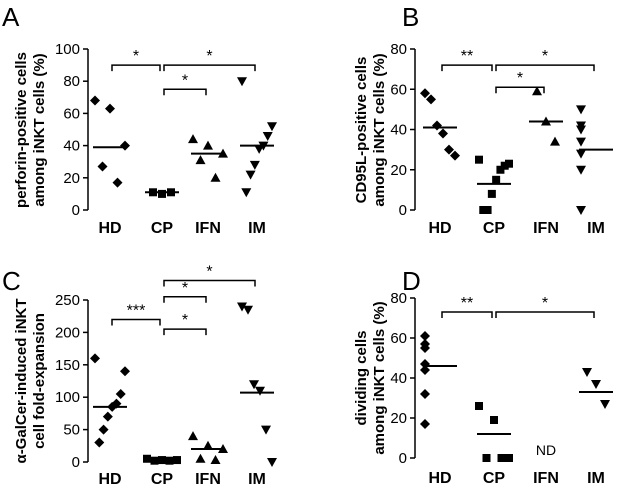 This screenshot has height=489, width=636. Describe the element at coordinates (361, 377) in the screenshot. I see `y-axis-label-line: dividing cells` at that location.